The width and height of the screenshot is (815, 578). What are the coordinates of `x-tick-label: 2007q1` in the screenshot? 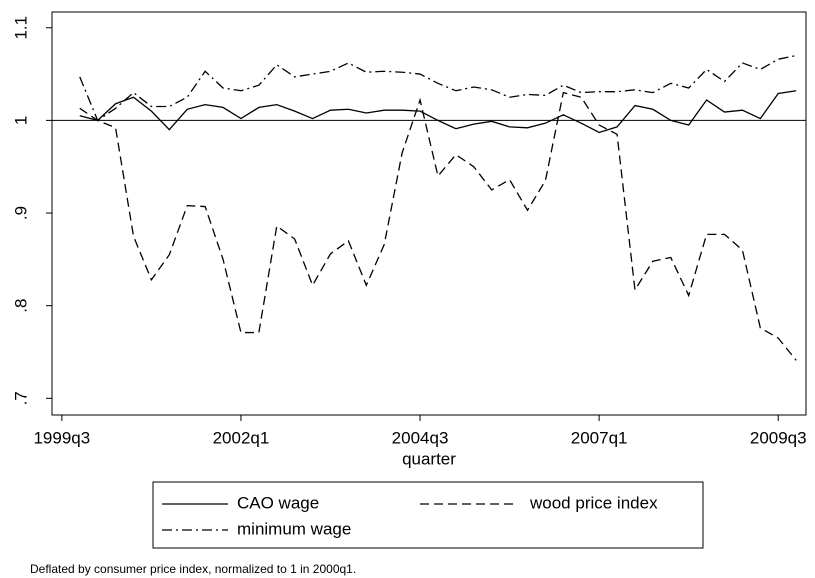 It's located at (599, 437).